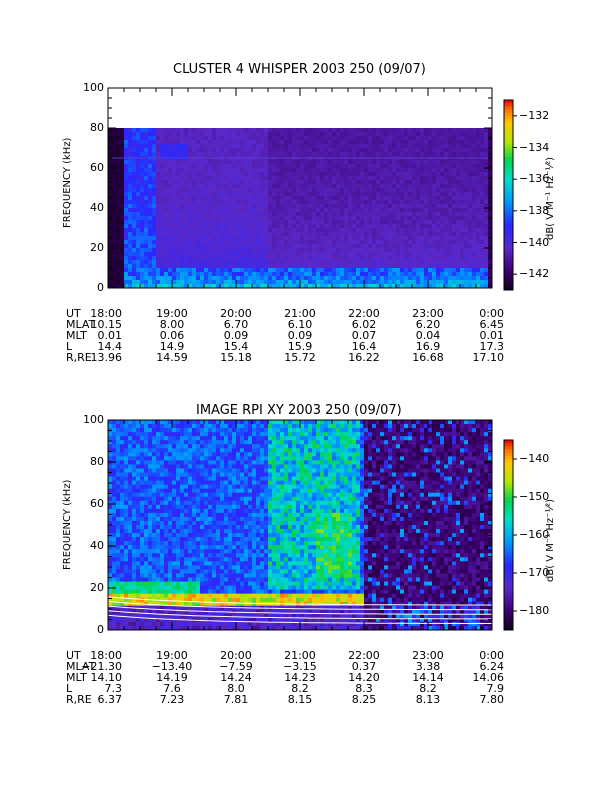 Image resolution: width=600 pixels, height=800 pixels. Describe the element at coordinates (236, 699) in the screenshot. I see `panel2-eph-value: 7.81` at that location.